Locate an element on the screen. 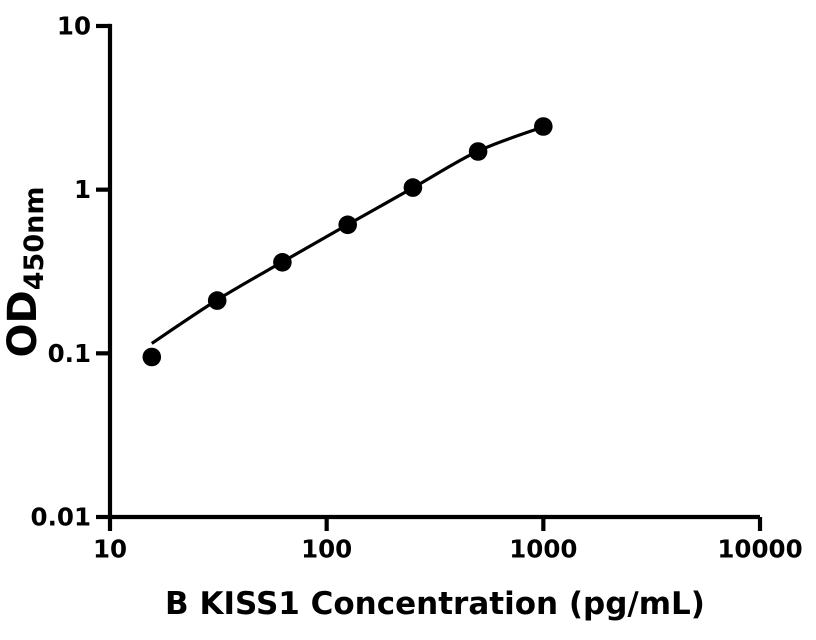  x-axis-title: B KISS1 Concentration (pg/mL) is located at coordinates (435, 604).